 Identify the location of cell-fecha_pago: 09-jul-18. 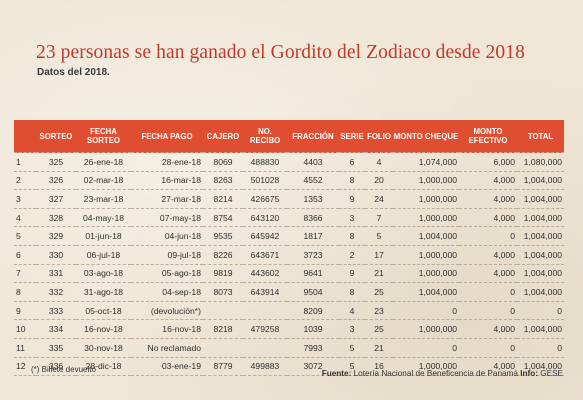
(167, 254).